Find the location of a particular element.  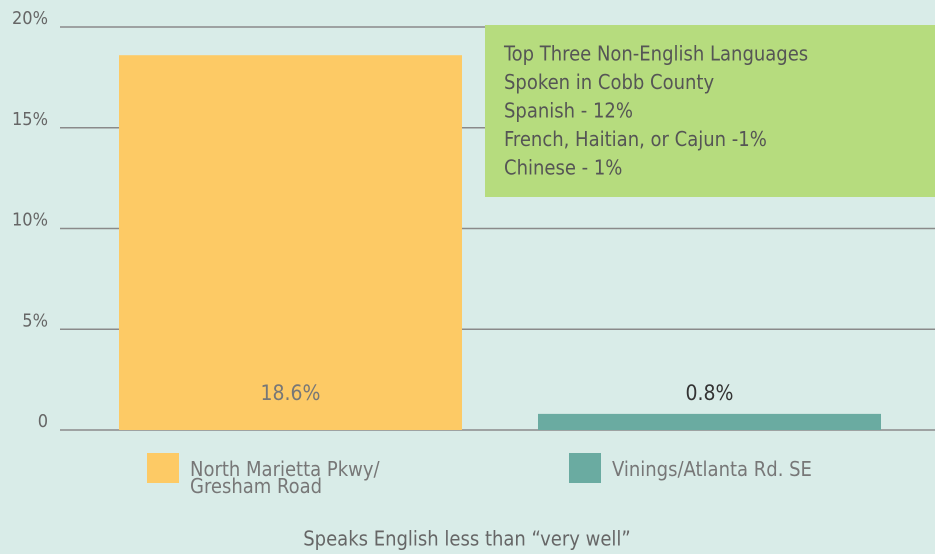

x-axis-label: Speaks English less than “very well” is located at coordinates (466, 539).